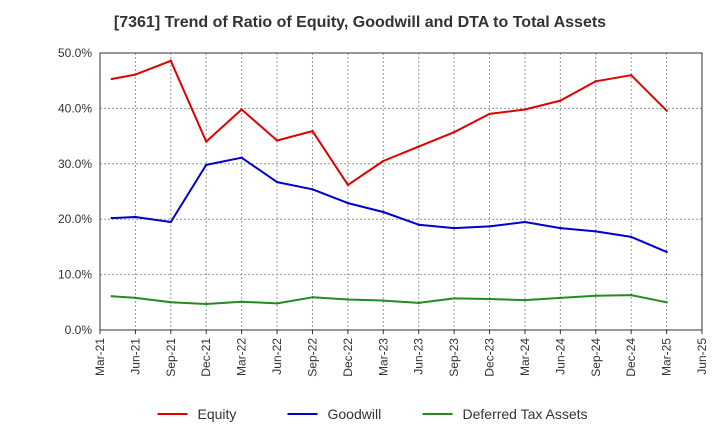  What do you see at coordinates (75, 53) in the screenshot?
I see `y-tick-label: 50.0%` at bounding box center [75, 53].